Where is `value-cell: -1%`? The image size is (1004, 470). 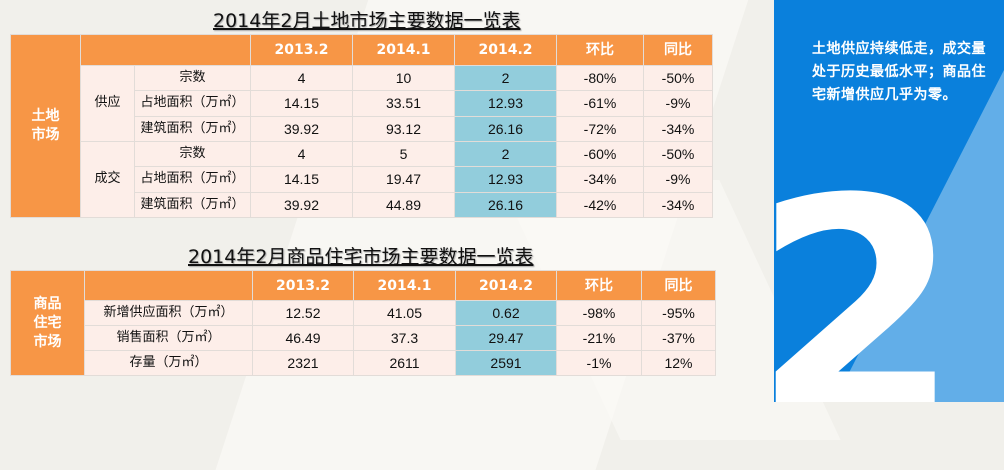 value-cell: -1% is located at coordinates (599, 363).